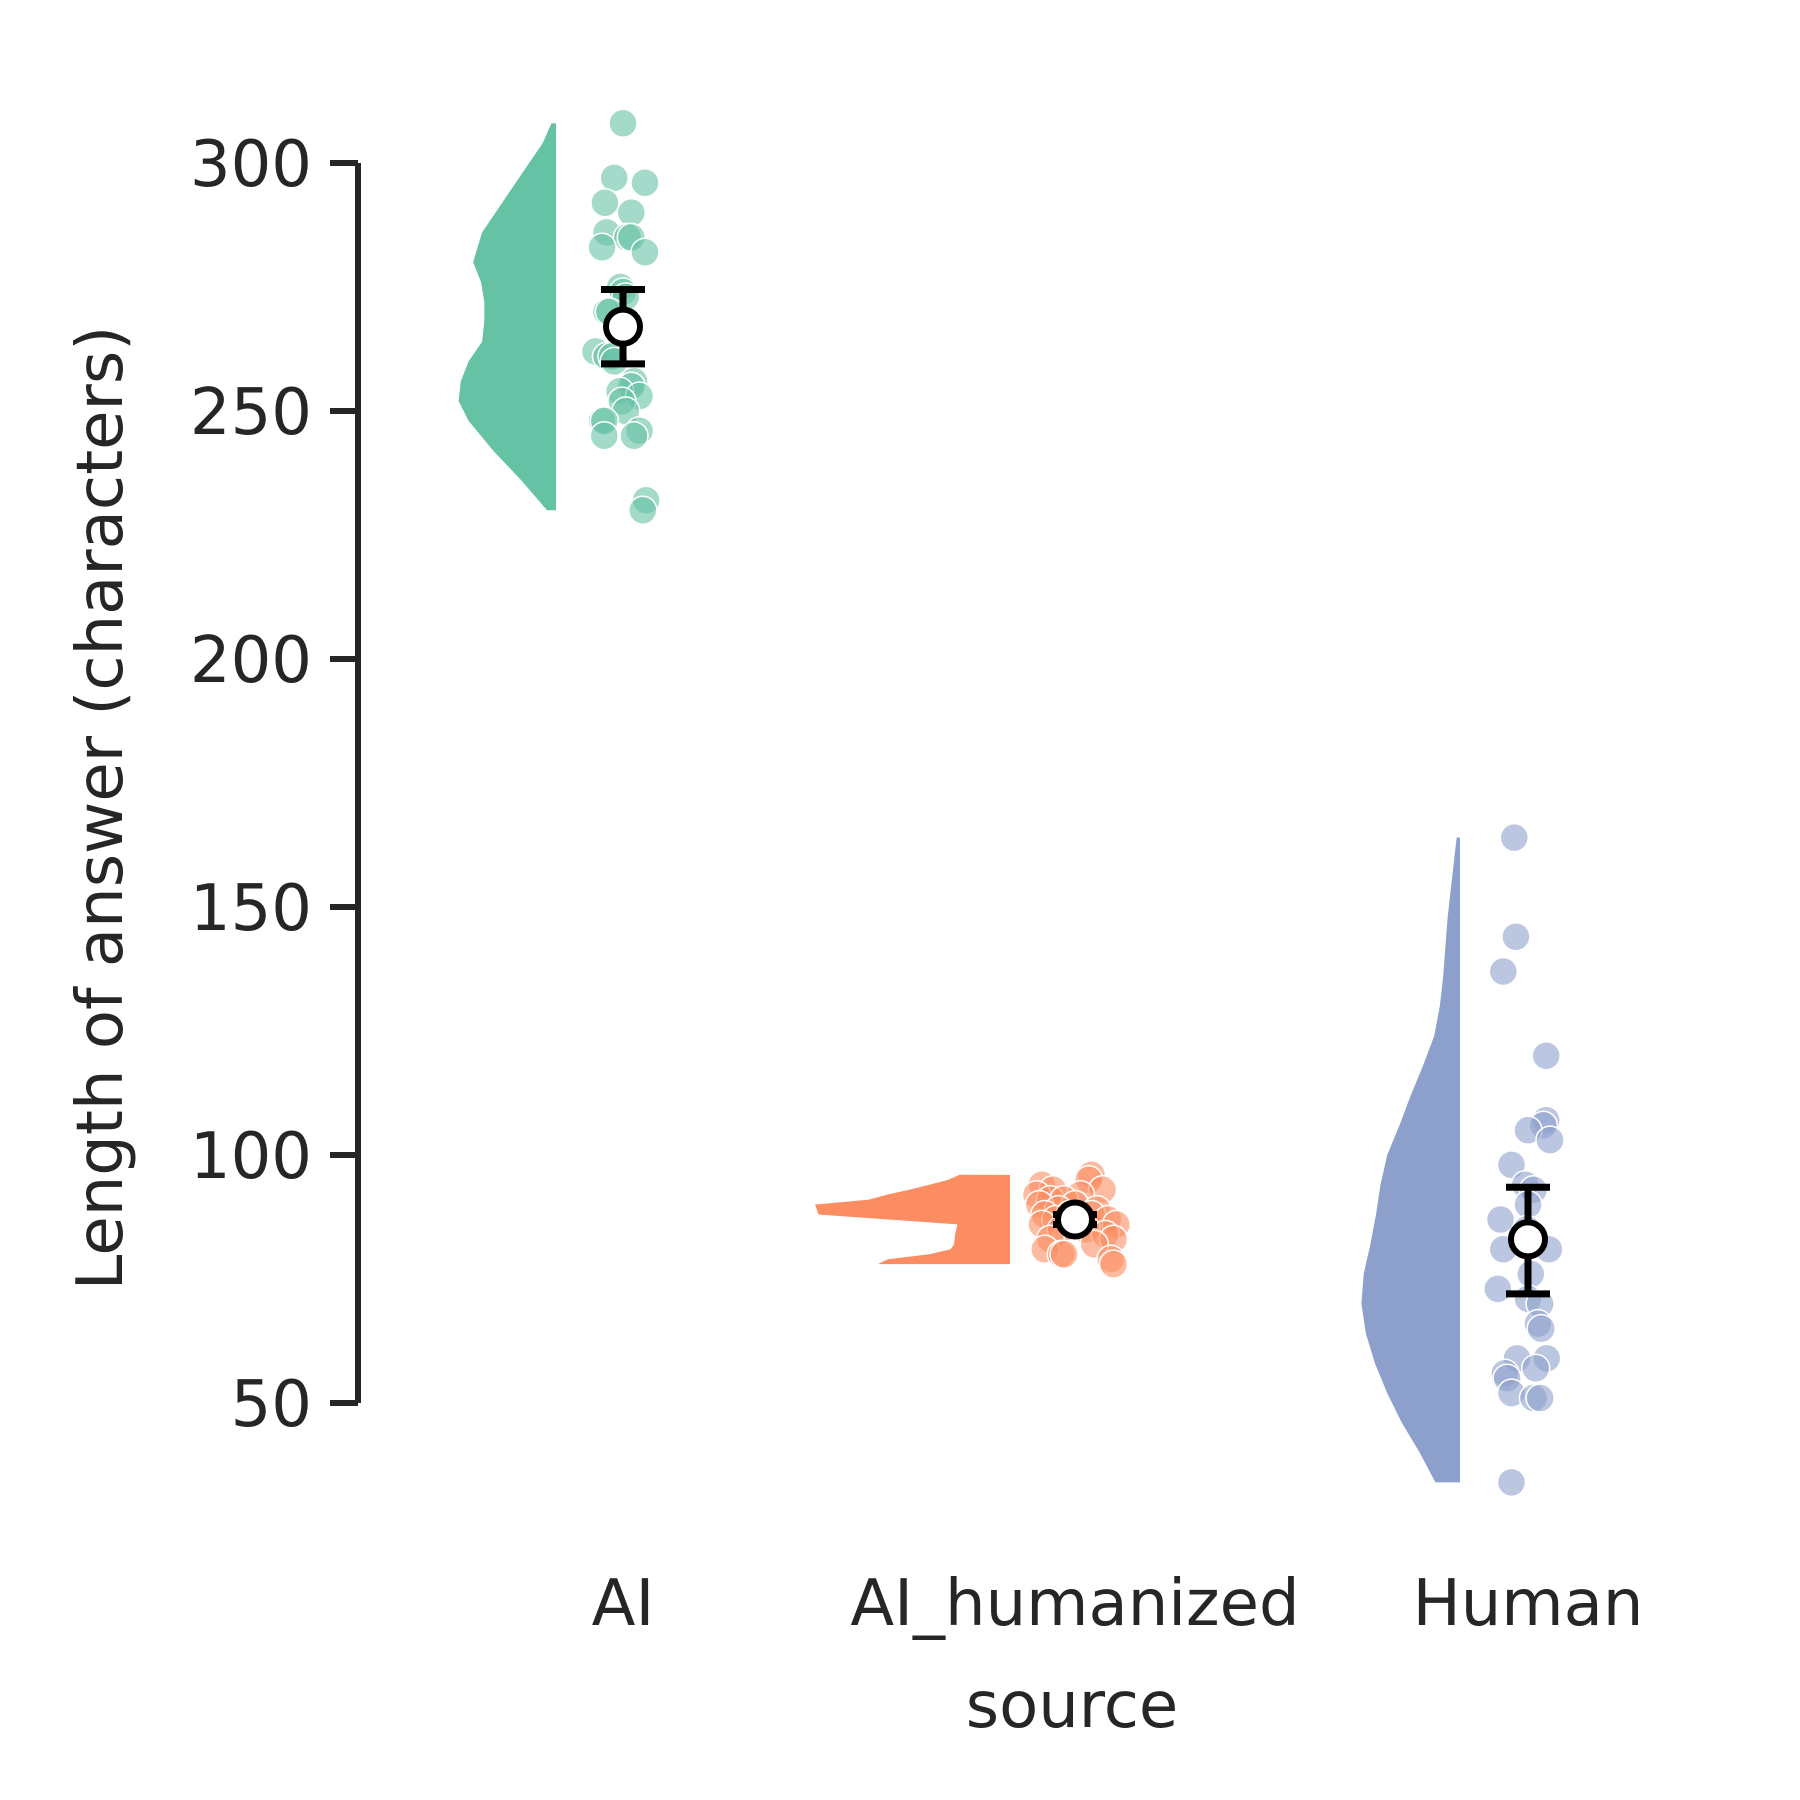  Describe the element at coordinates (1528, 1604) in the screenshot. I see `x-tick-label: Human` at that location.